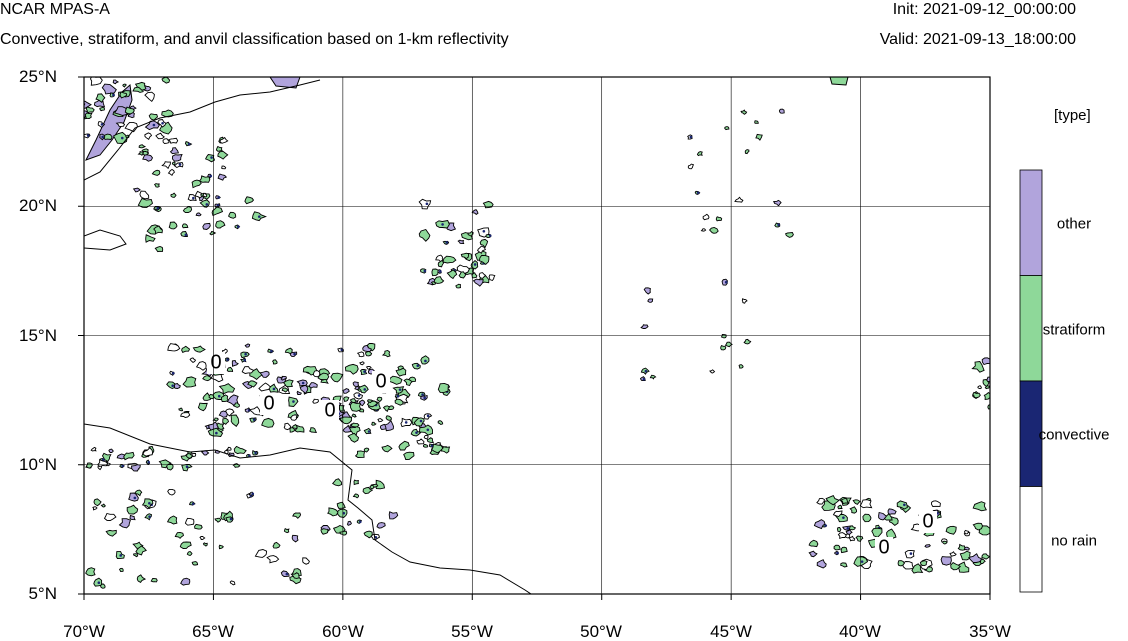  What do you see at coordinates (927, 521) in the screenshot?
I see `contour-label: 0` at bounding box center [927, 521].